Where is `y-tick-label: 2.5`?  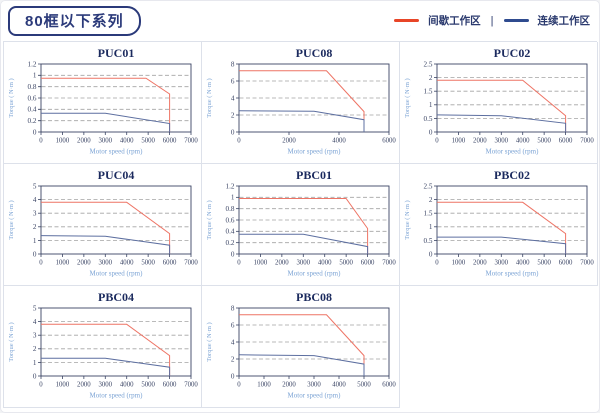 y-tick-label: 2.5 is located at coordinates (428, 186).